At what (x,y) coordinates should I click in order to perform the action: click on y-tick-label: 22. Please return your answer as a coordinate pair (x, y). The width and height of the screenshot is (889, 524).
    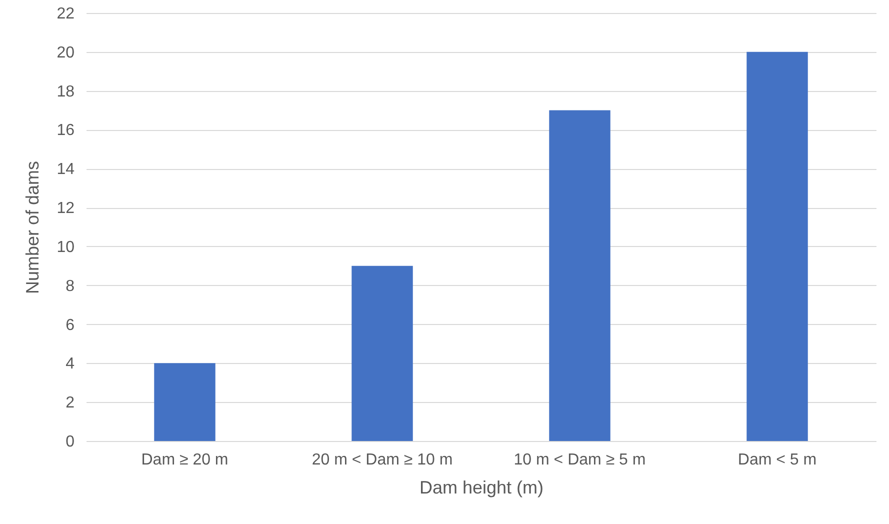
    Looking at the image, I should click on (65, 14).